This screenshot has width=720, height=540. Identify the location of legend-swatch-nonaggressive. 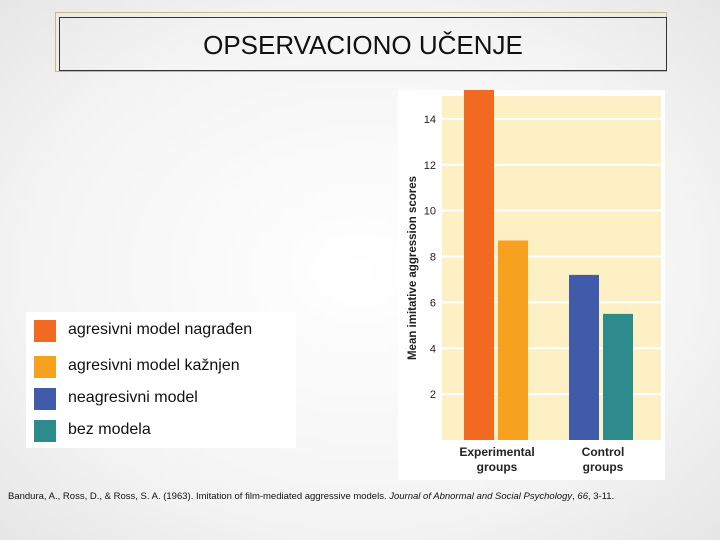
(45, 399).